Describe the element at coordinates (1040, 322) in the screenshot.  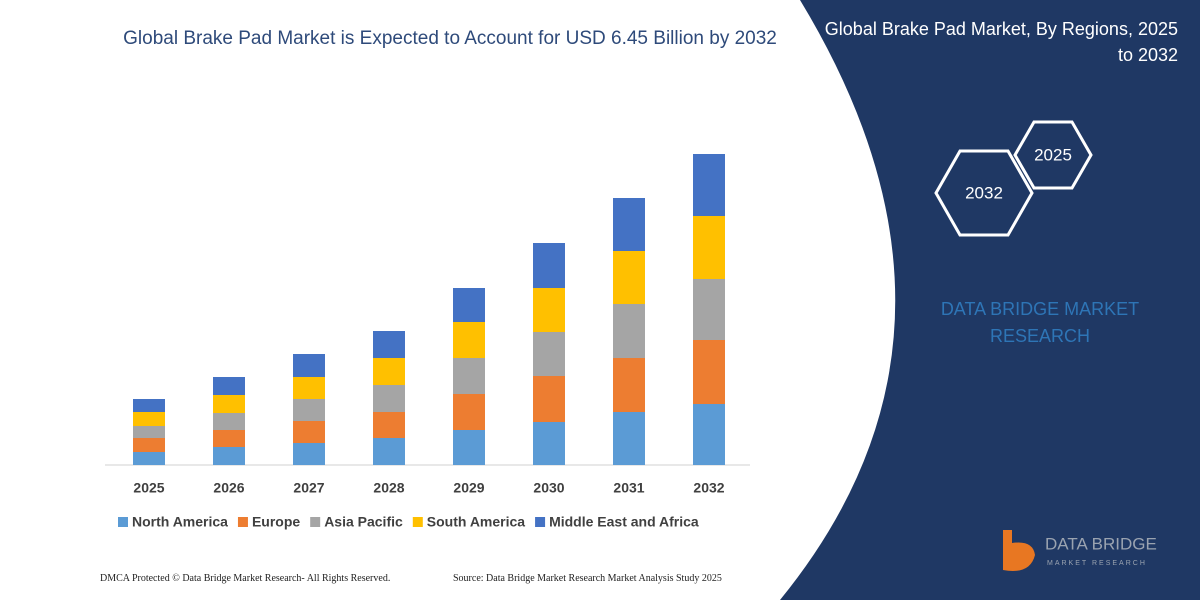
I see `brand-text: DATA BRIDGE MARKET RESEARCH` at that location.